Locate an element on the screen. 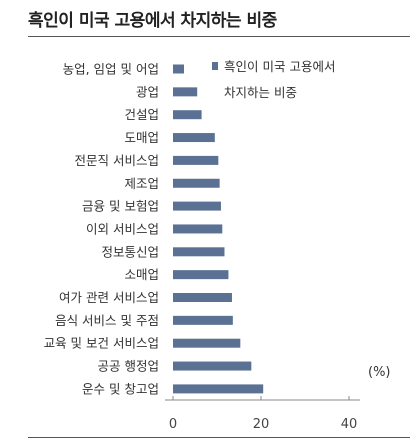  category-label: 도매업 is located at coordinates (141, 137).